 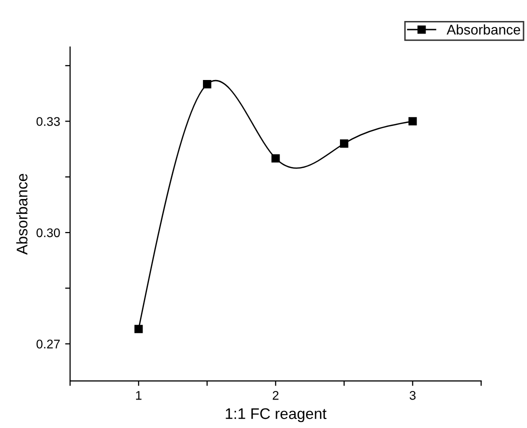 I want to click on legend-label: Absorbance, so click(x=483, y=29).